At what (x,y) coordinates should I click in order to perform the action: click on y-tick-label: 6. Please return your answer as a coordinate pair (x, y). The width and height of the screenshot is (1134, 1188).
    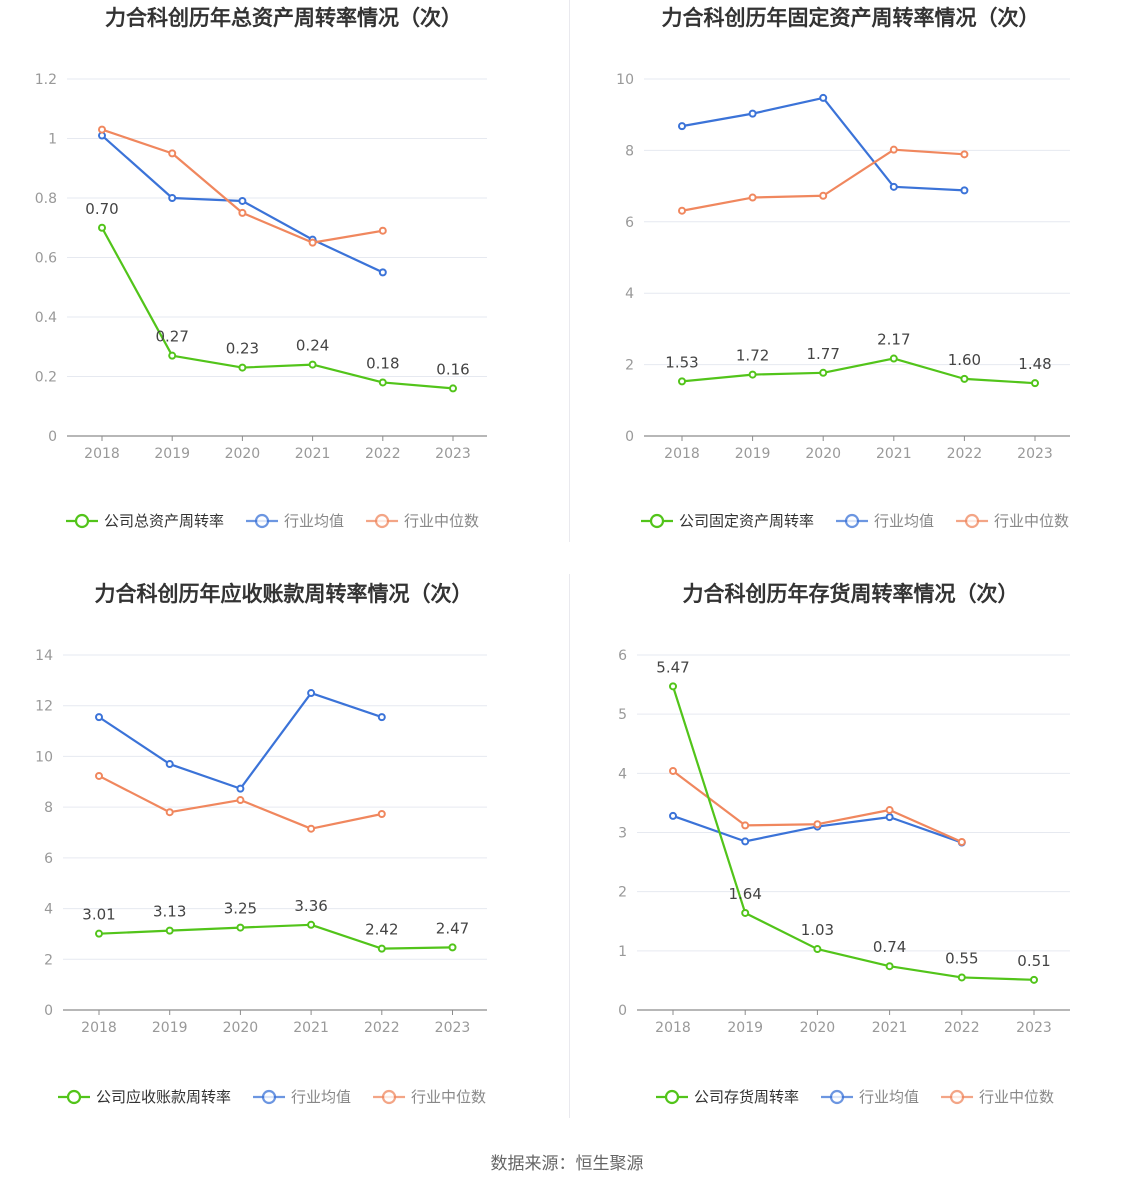
    Looking at the image, I should click on (622, 656).